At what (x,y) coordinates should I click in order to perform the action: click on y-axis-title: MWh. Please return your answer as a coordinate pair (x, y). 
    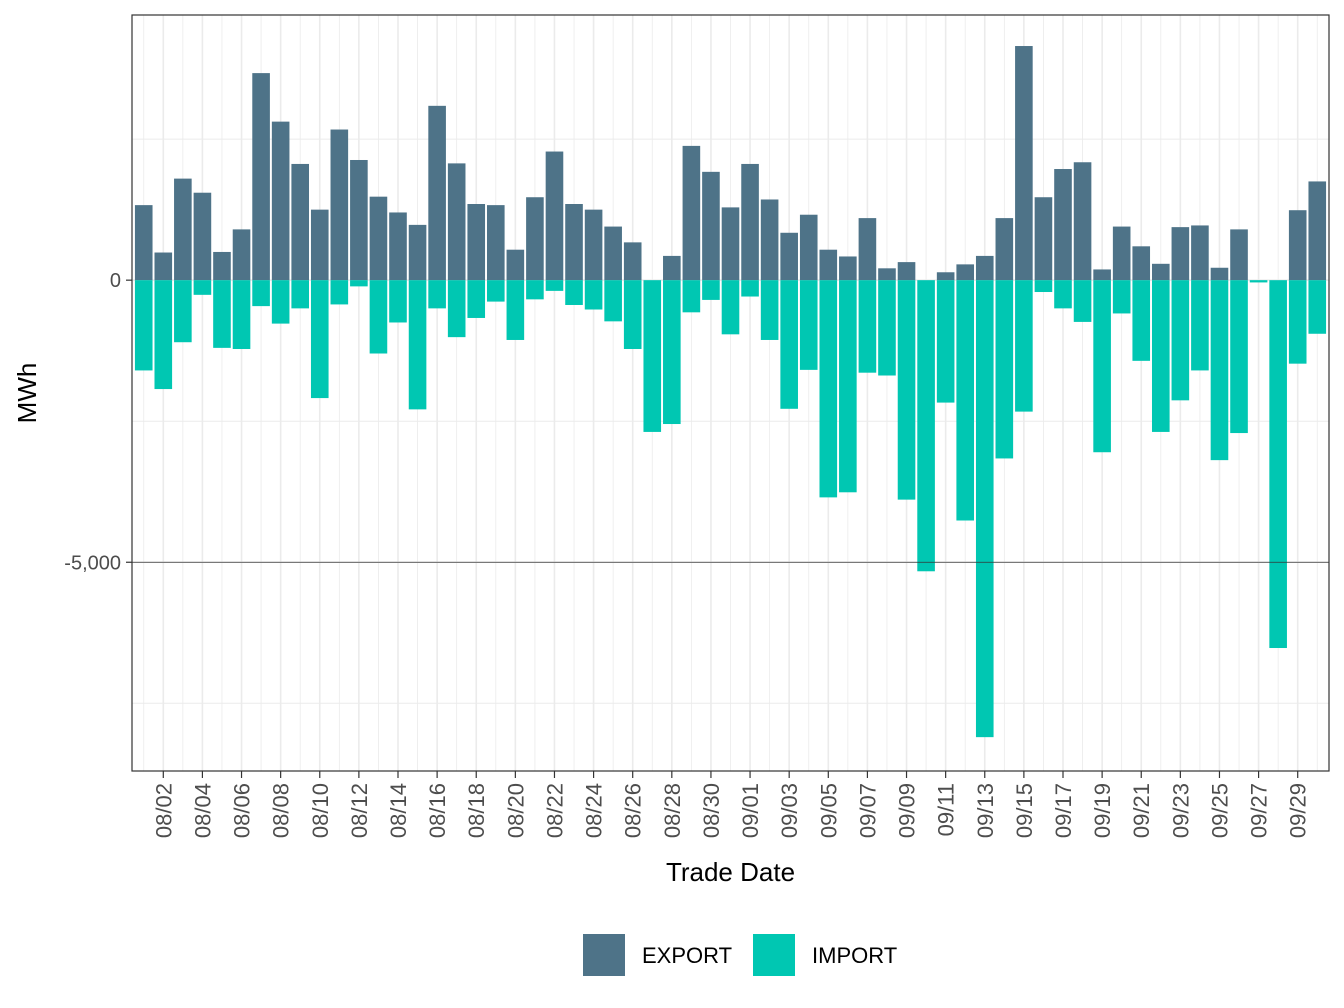
    Looking at the image, I should click on (27, 393).